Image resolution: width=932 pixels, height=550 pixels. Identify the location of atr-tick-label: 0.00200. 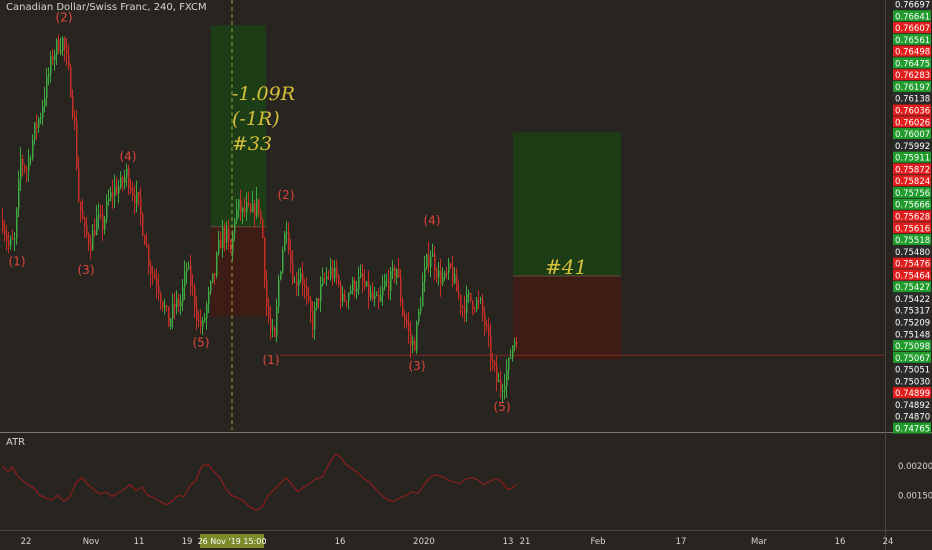
(915, 467).